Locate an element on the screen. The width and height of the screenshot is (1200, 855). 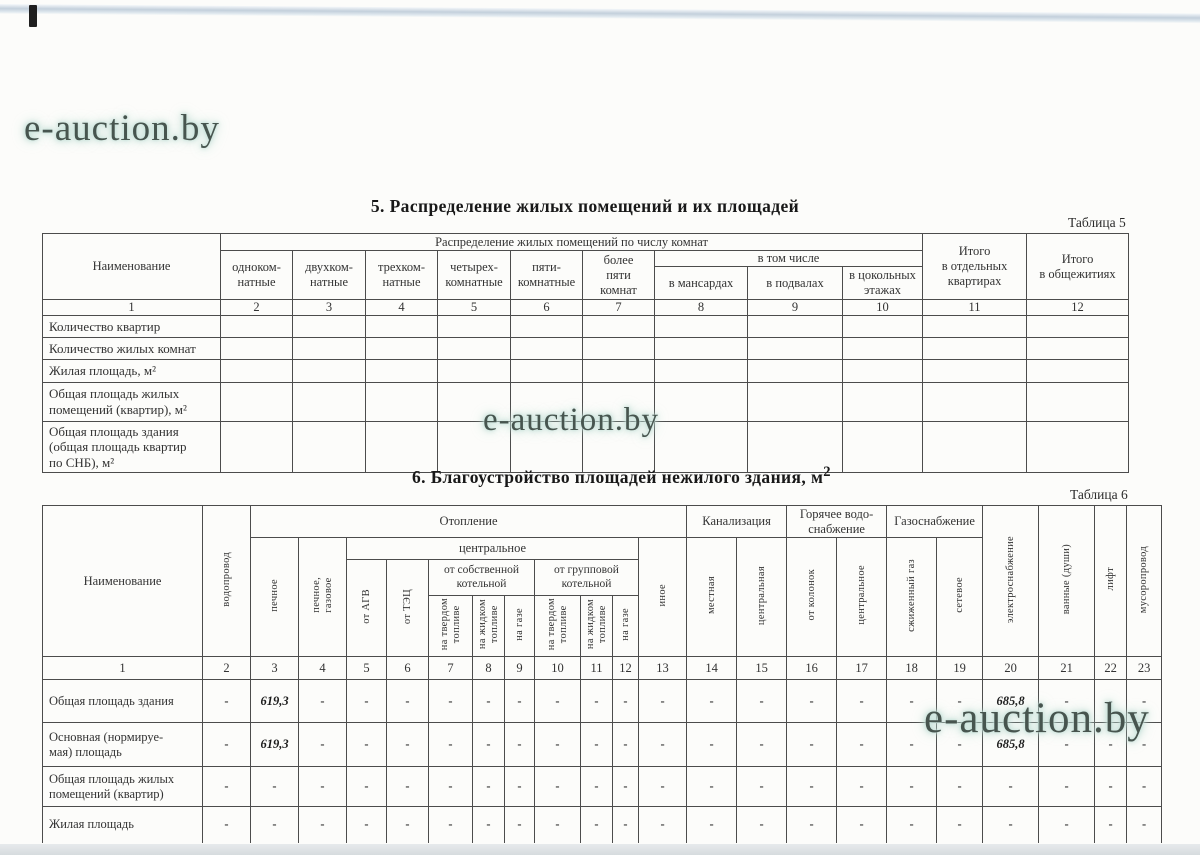
table-cell: 2 is located at coordinates (226, 668).